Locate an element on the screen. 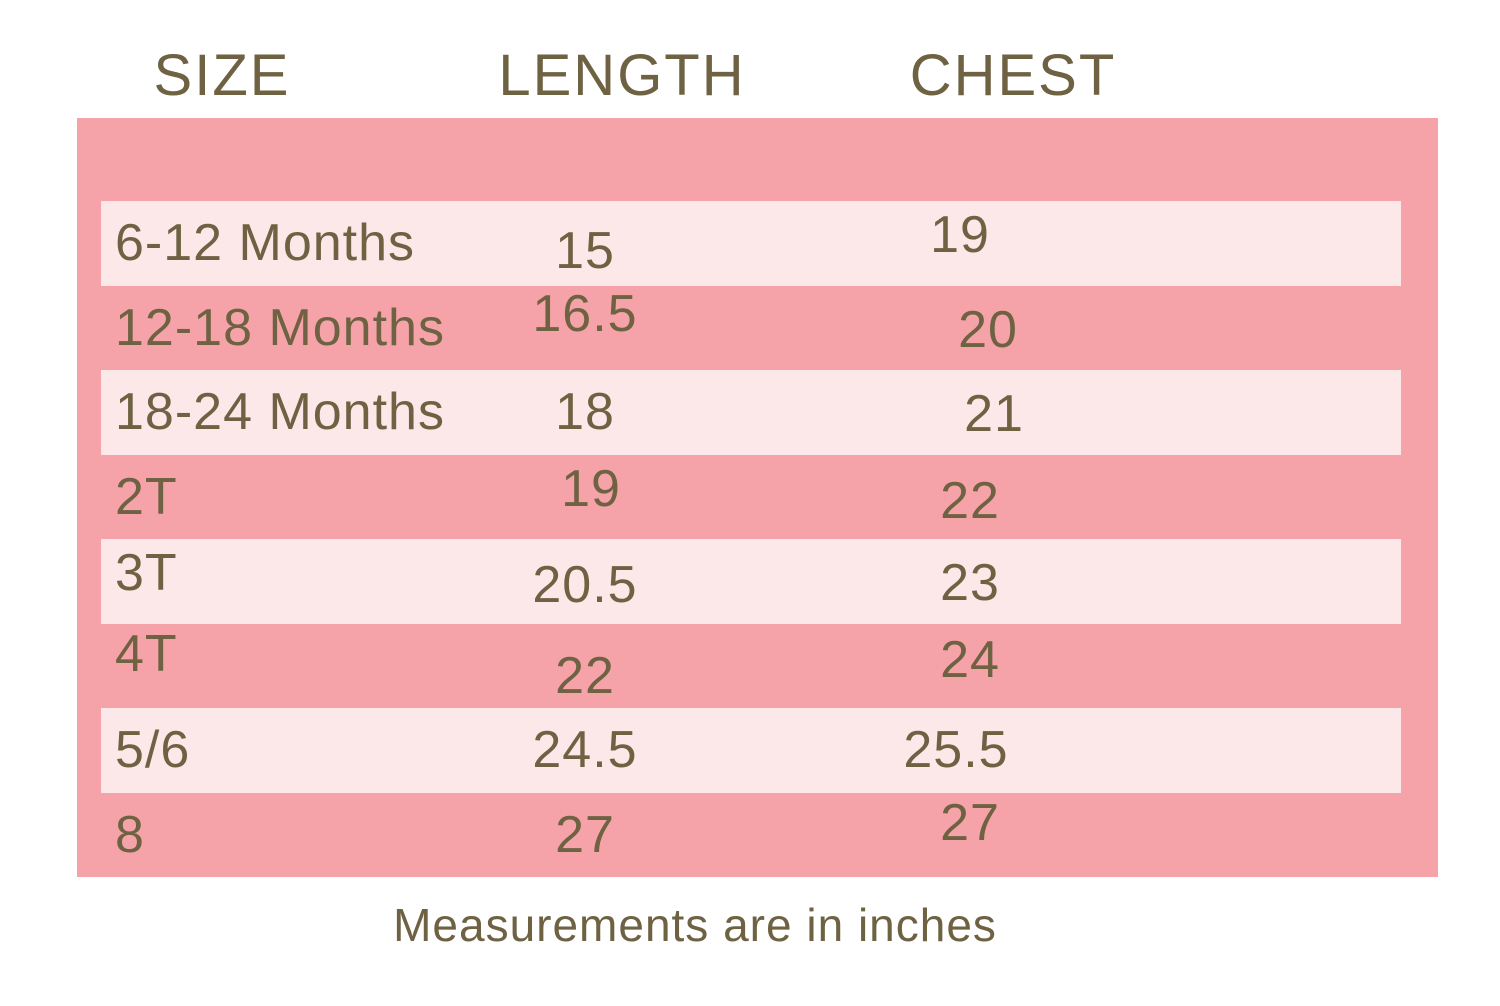 Image resolution: width=1500 pixels, height=1006 pixels. length-cell: 20.5 is located at coordinates (585, 585).